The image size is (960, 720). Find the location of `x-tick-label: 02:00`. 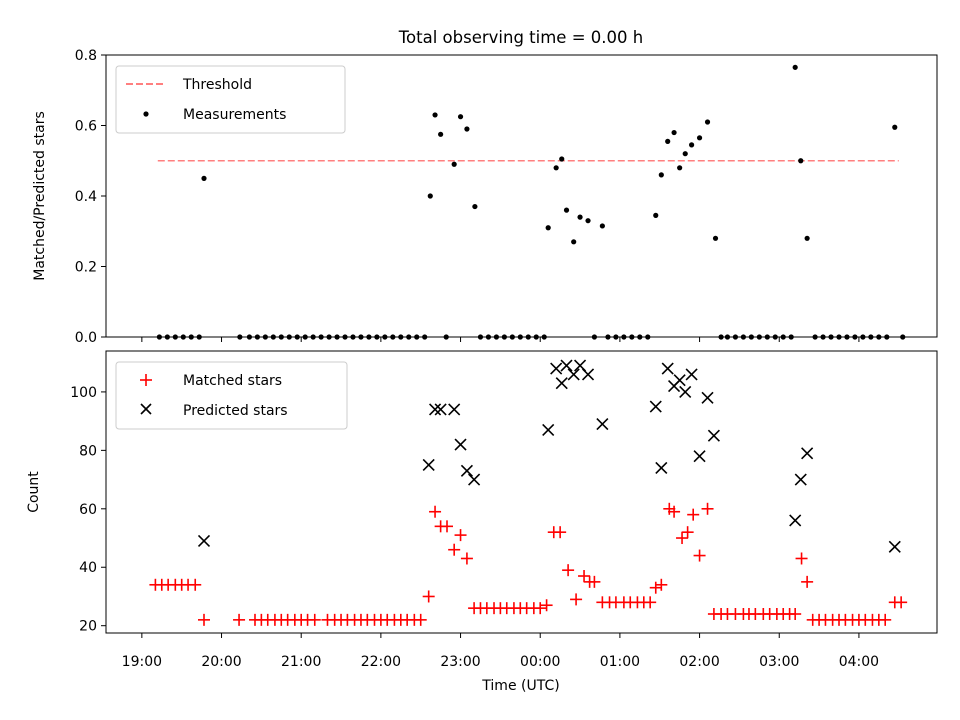

x-tick-label: 02:00 is located at coordinates (699, 662).